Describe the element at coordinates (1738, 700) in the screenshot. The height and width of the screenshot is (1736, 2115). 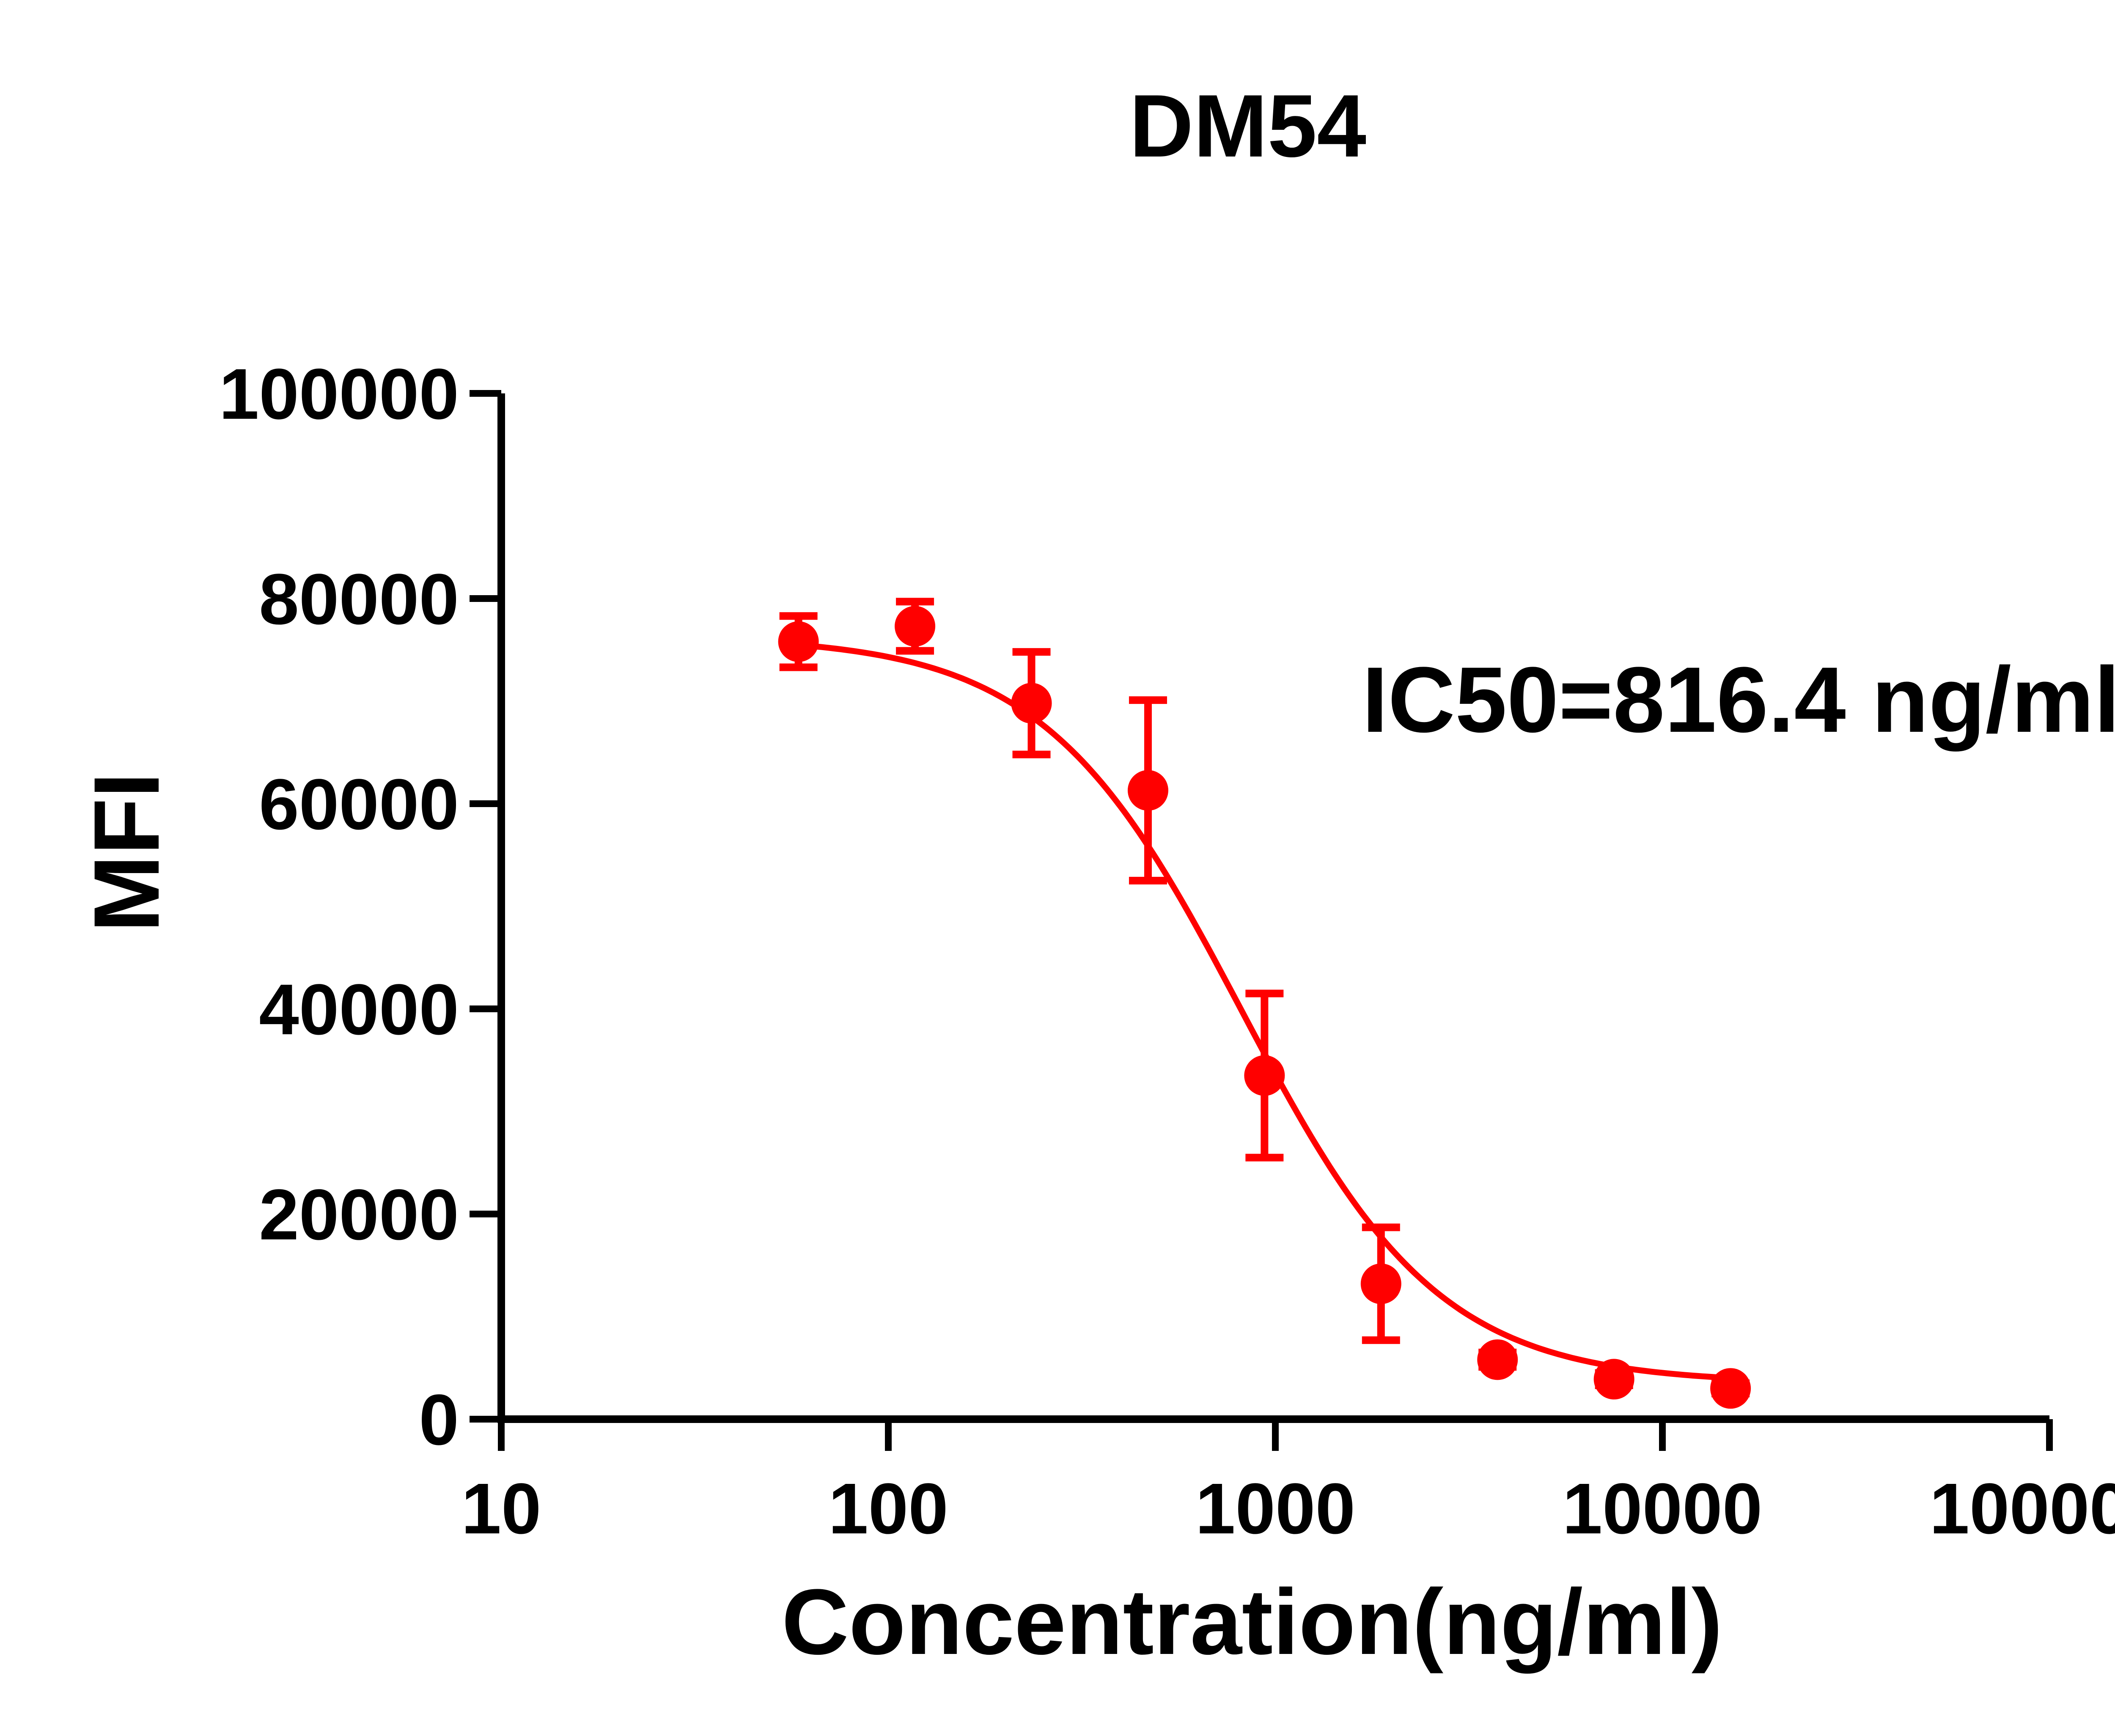
I see `ic50-annotation: IC50=816.4 ng/ml` at that location.